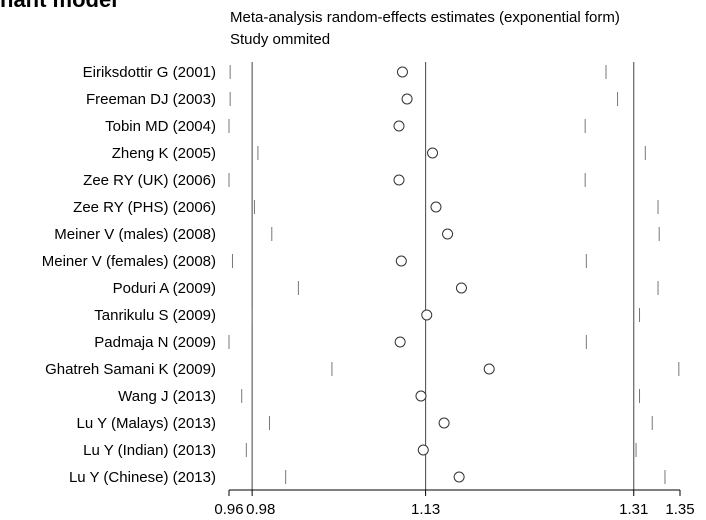  I want to click on study-row: Zee RY (PHS) (2006), so click(366, 207).